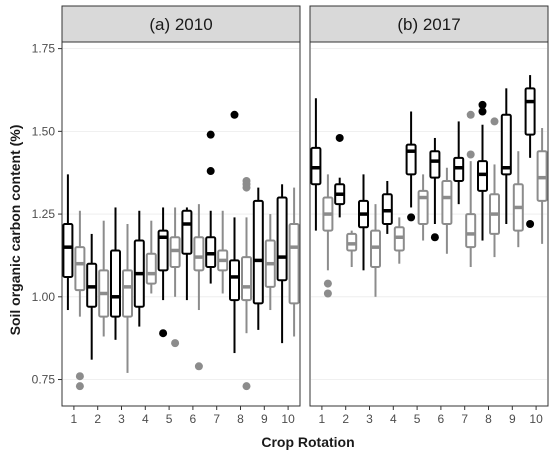  Describe the element at coordinates (428, 24) in the screenshot. I see `panel-title: (b) 2017` at that location.